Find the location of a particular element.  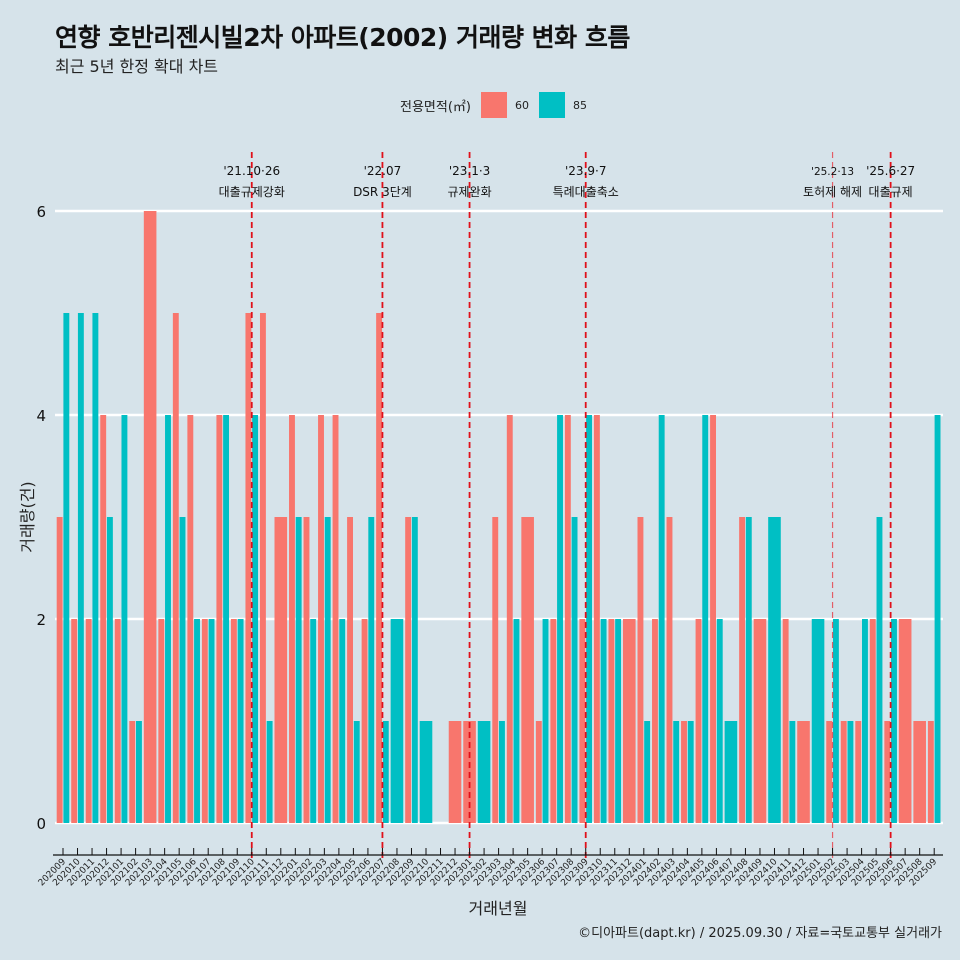

y-tick-label: 4 is located at coordinates (41, 416).